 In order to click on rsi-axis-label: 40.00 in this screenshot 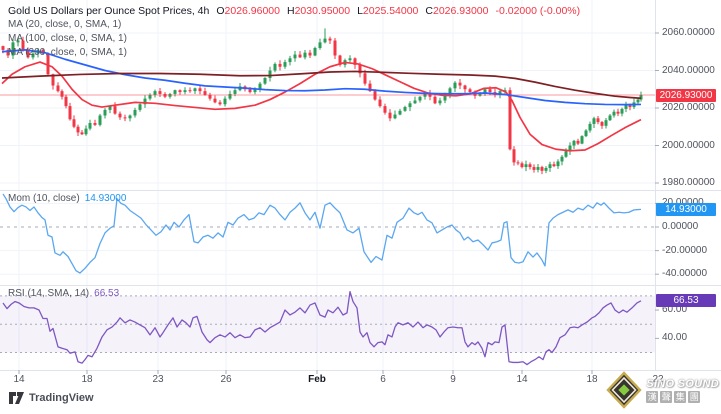, I will do `click(675, 338)`.